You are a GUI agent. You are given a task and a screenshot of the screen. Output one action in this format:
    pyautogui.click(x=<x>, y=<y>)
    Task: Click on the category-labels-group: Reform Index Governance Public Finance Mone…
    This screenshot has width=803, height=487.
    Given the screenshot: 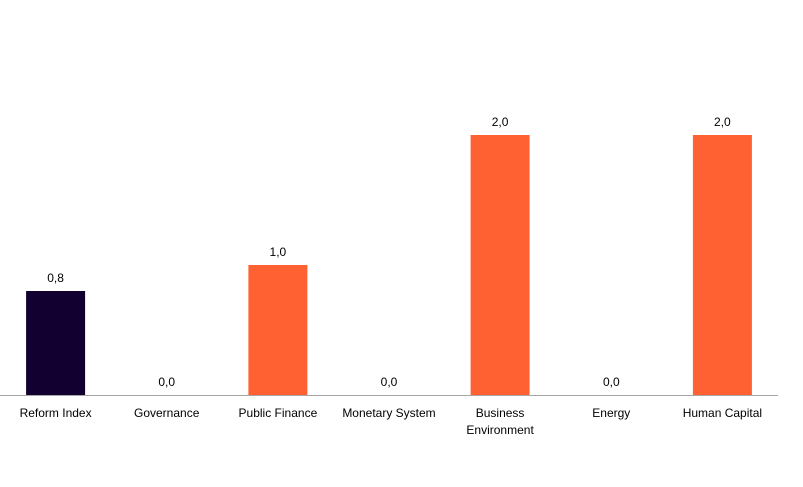 What is the action you would take?
    pyautogui.click(x=391, y=421)
    